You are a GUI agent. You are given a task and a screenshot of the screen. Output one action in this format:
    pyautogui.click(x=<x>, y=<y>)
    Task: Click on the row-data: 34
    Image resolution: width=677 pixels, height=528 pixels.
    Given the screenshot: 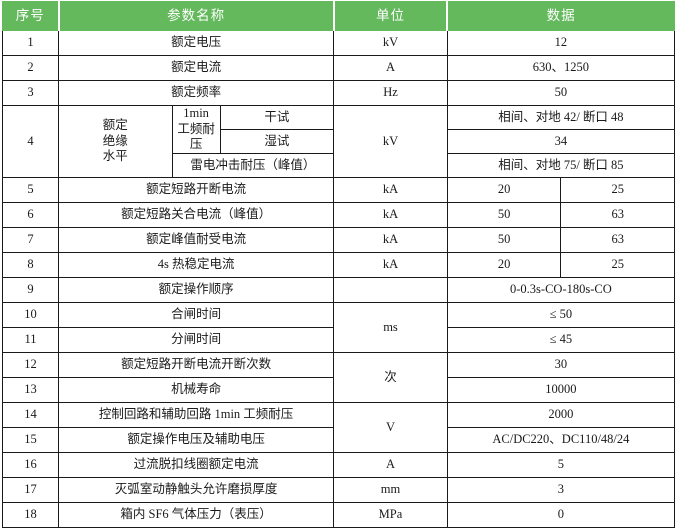 What is the action you would take?
    pyautogui.click(x=561, y=141)
    